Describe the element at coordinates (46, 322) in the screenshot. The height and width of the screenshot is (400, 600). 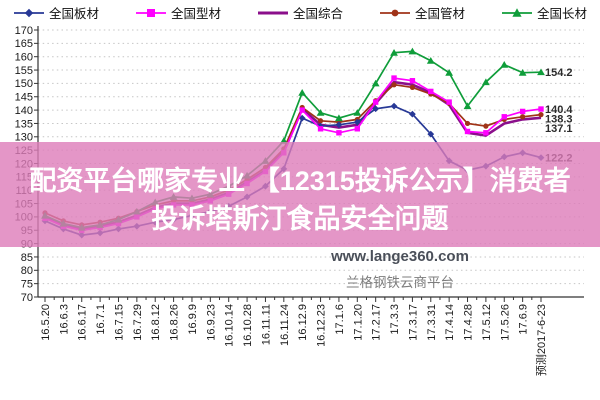
I see `x-axis-label: 16.5.20` at that location.